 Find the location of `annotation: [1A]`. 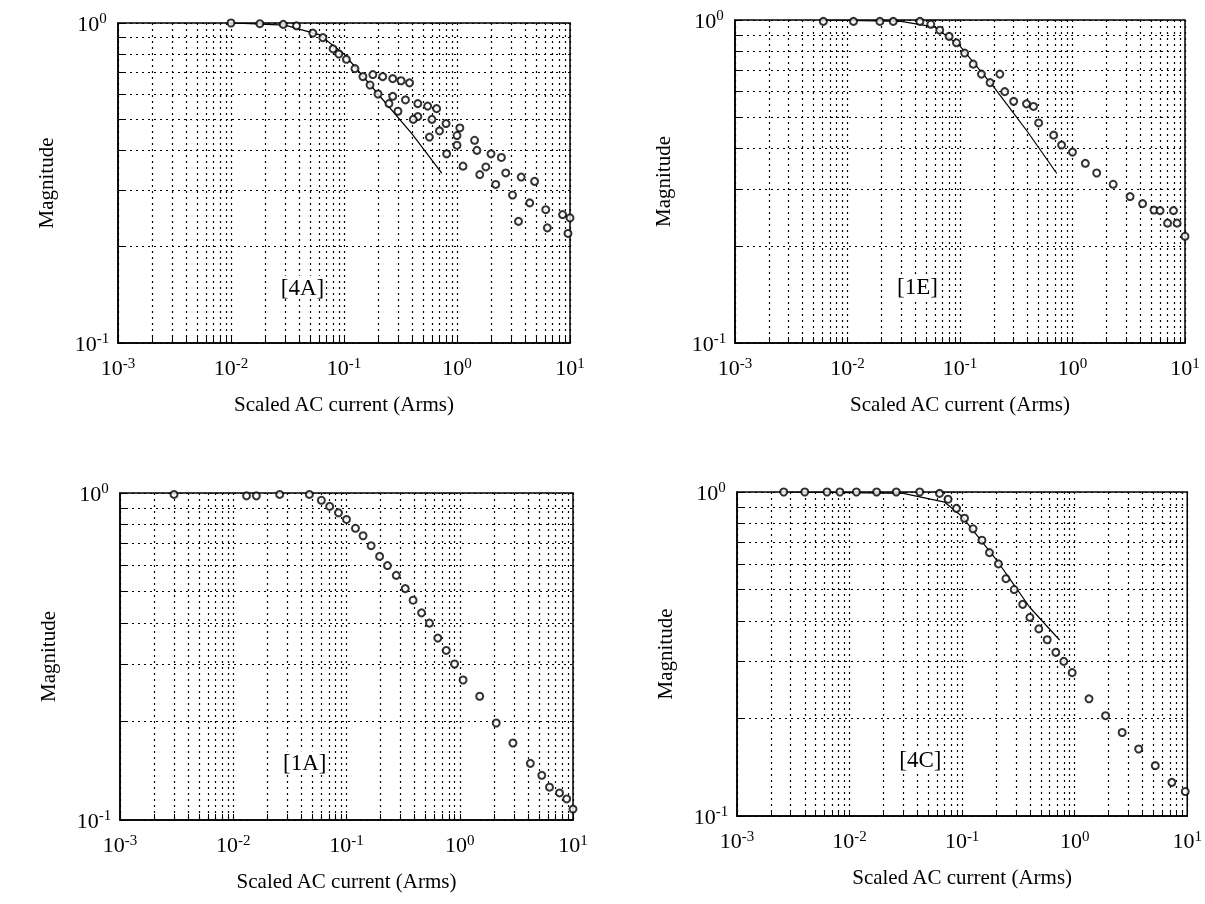

annotation: [1A] is located at coordinates (305, 763).